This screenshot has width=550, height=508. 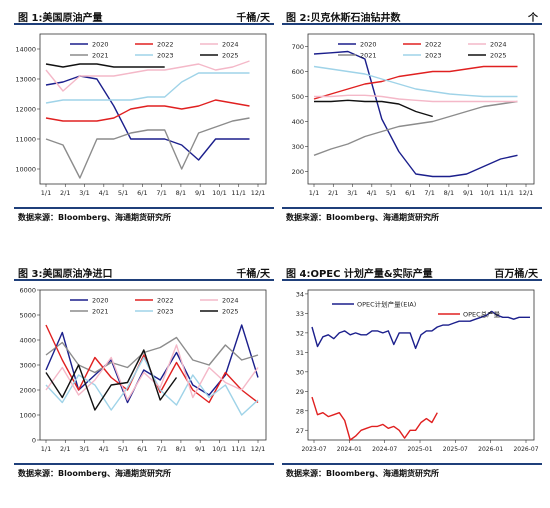 What do you see at coordinates (60, 18) in the screenshot?
I see `panel-title: 图 1:美国原油产量` at bounding box center [60, 18].